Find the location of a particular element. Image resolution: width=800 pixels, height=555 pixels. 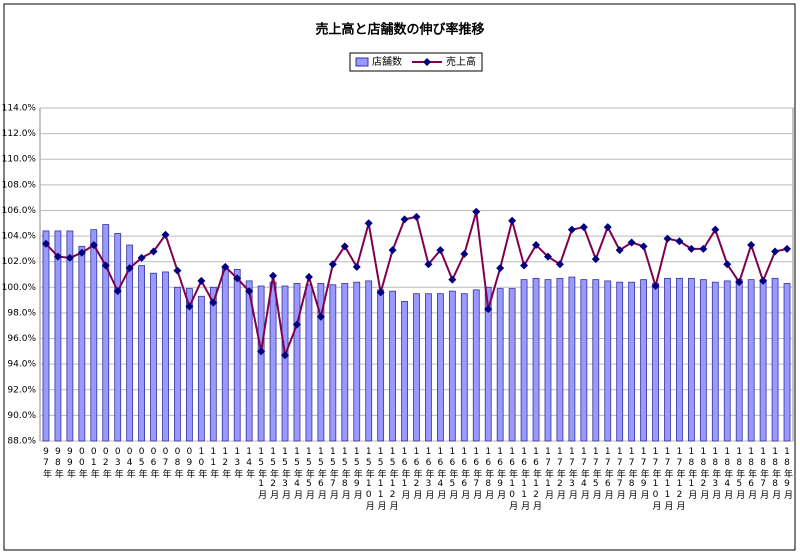

x-tick-label: 16年12月 is located at coordinates (536, 479).